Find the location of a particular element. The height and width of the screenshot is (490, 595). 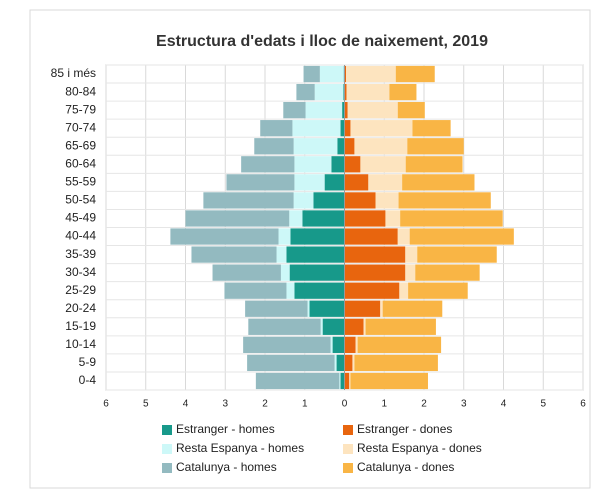

legend-label: Resta Espanya - dones is located at coordinates (419, 448).